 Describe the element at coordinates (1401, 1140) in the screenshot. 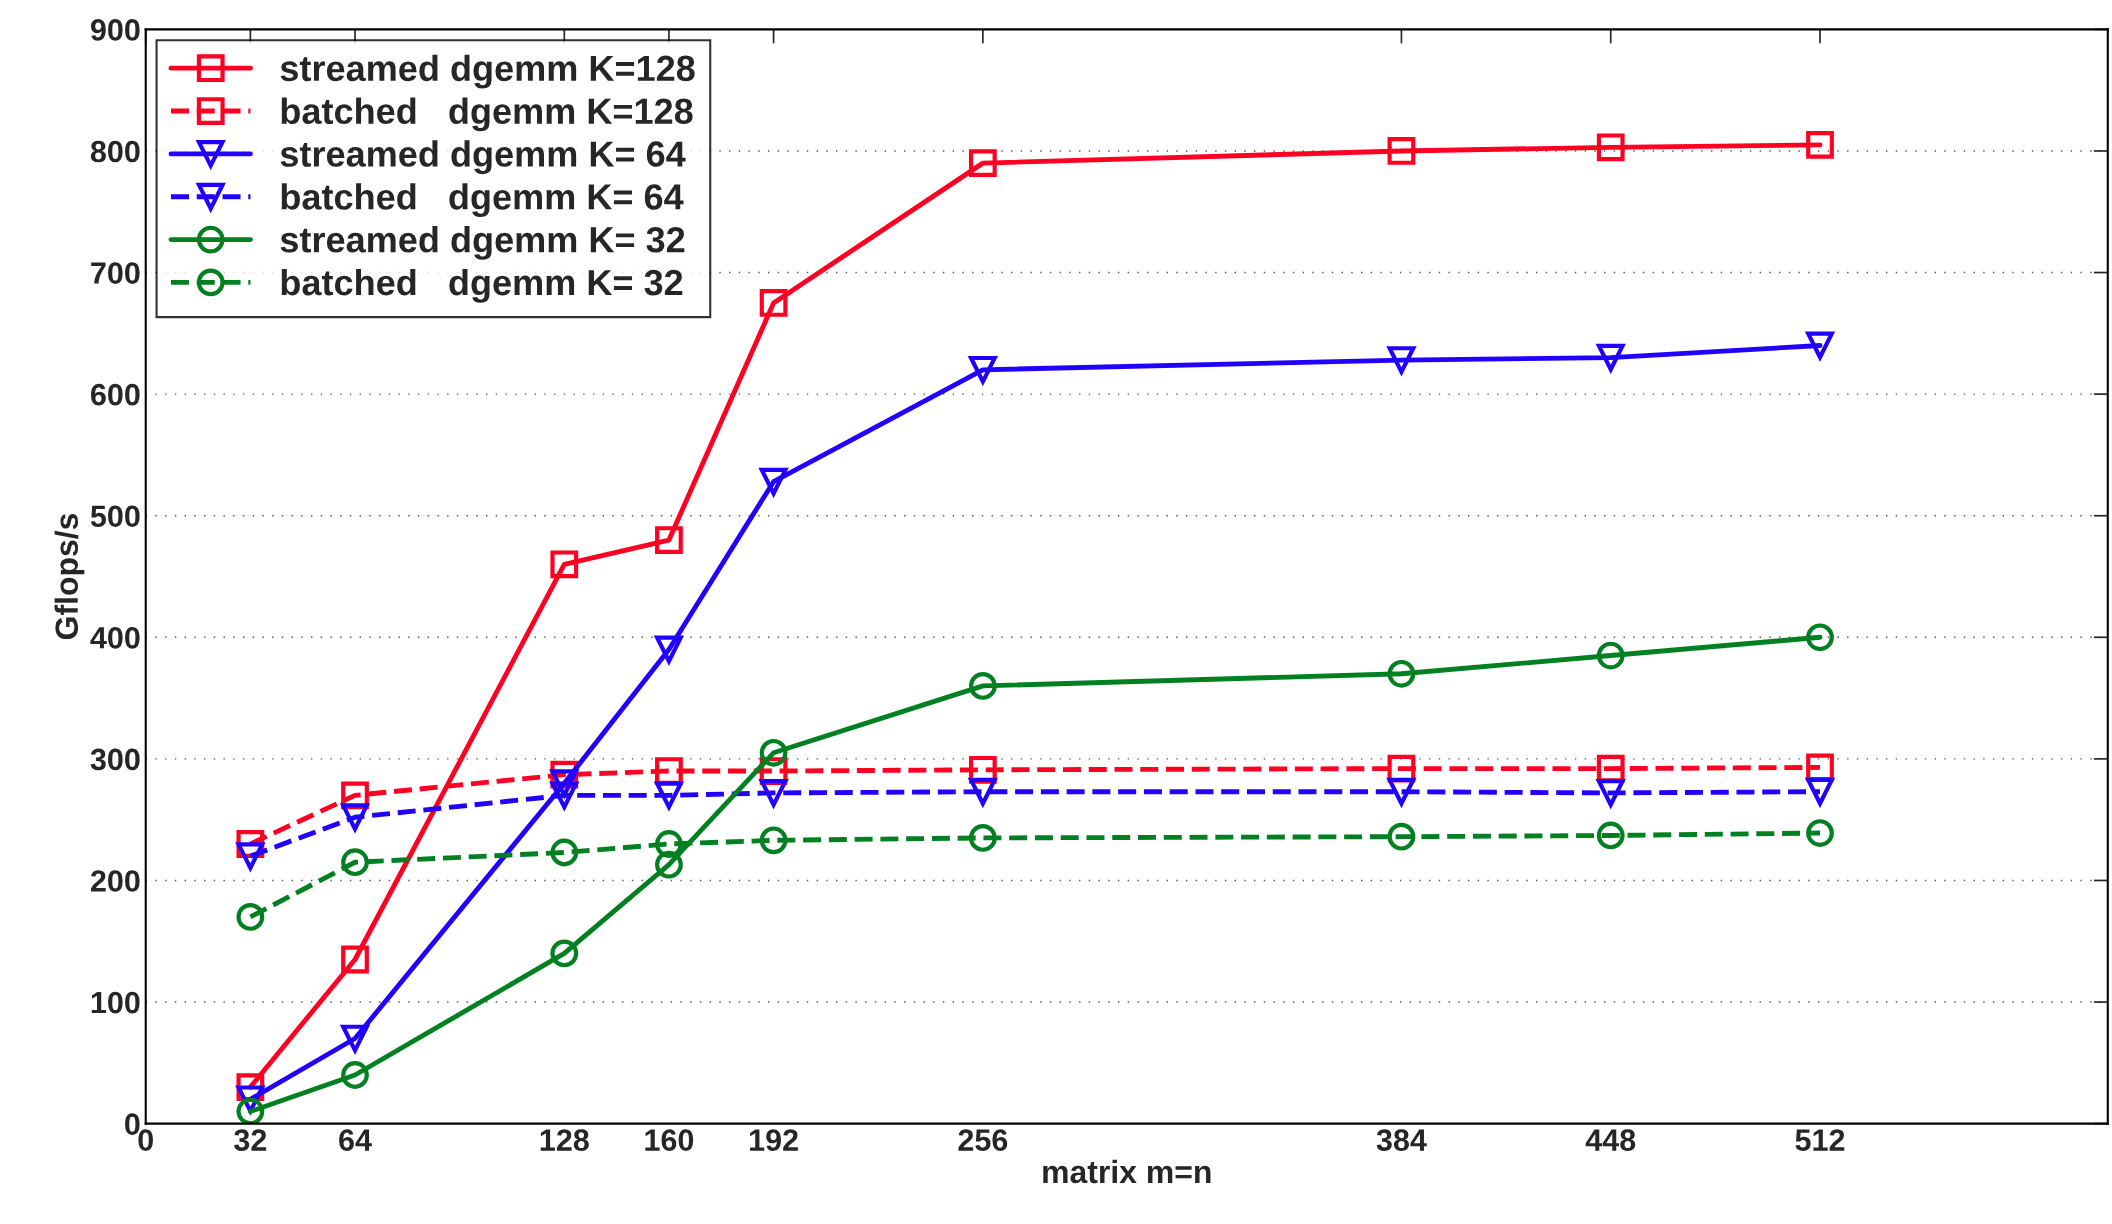

I see `x-tick-label: 384` at that location.